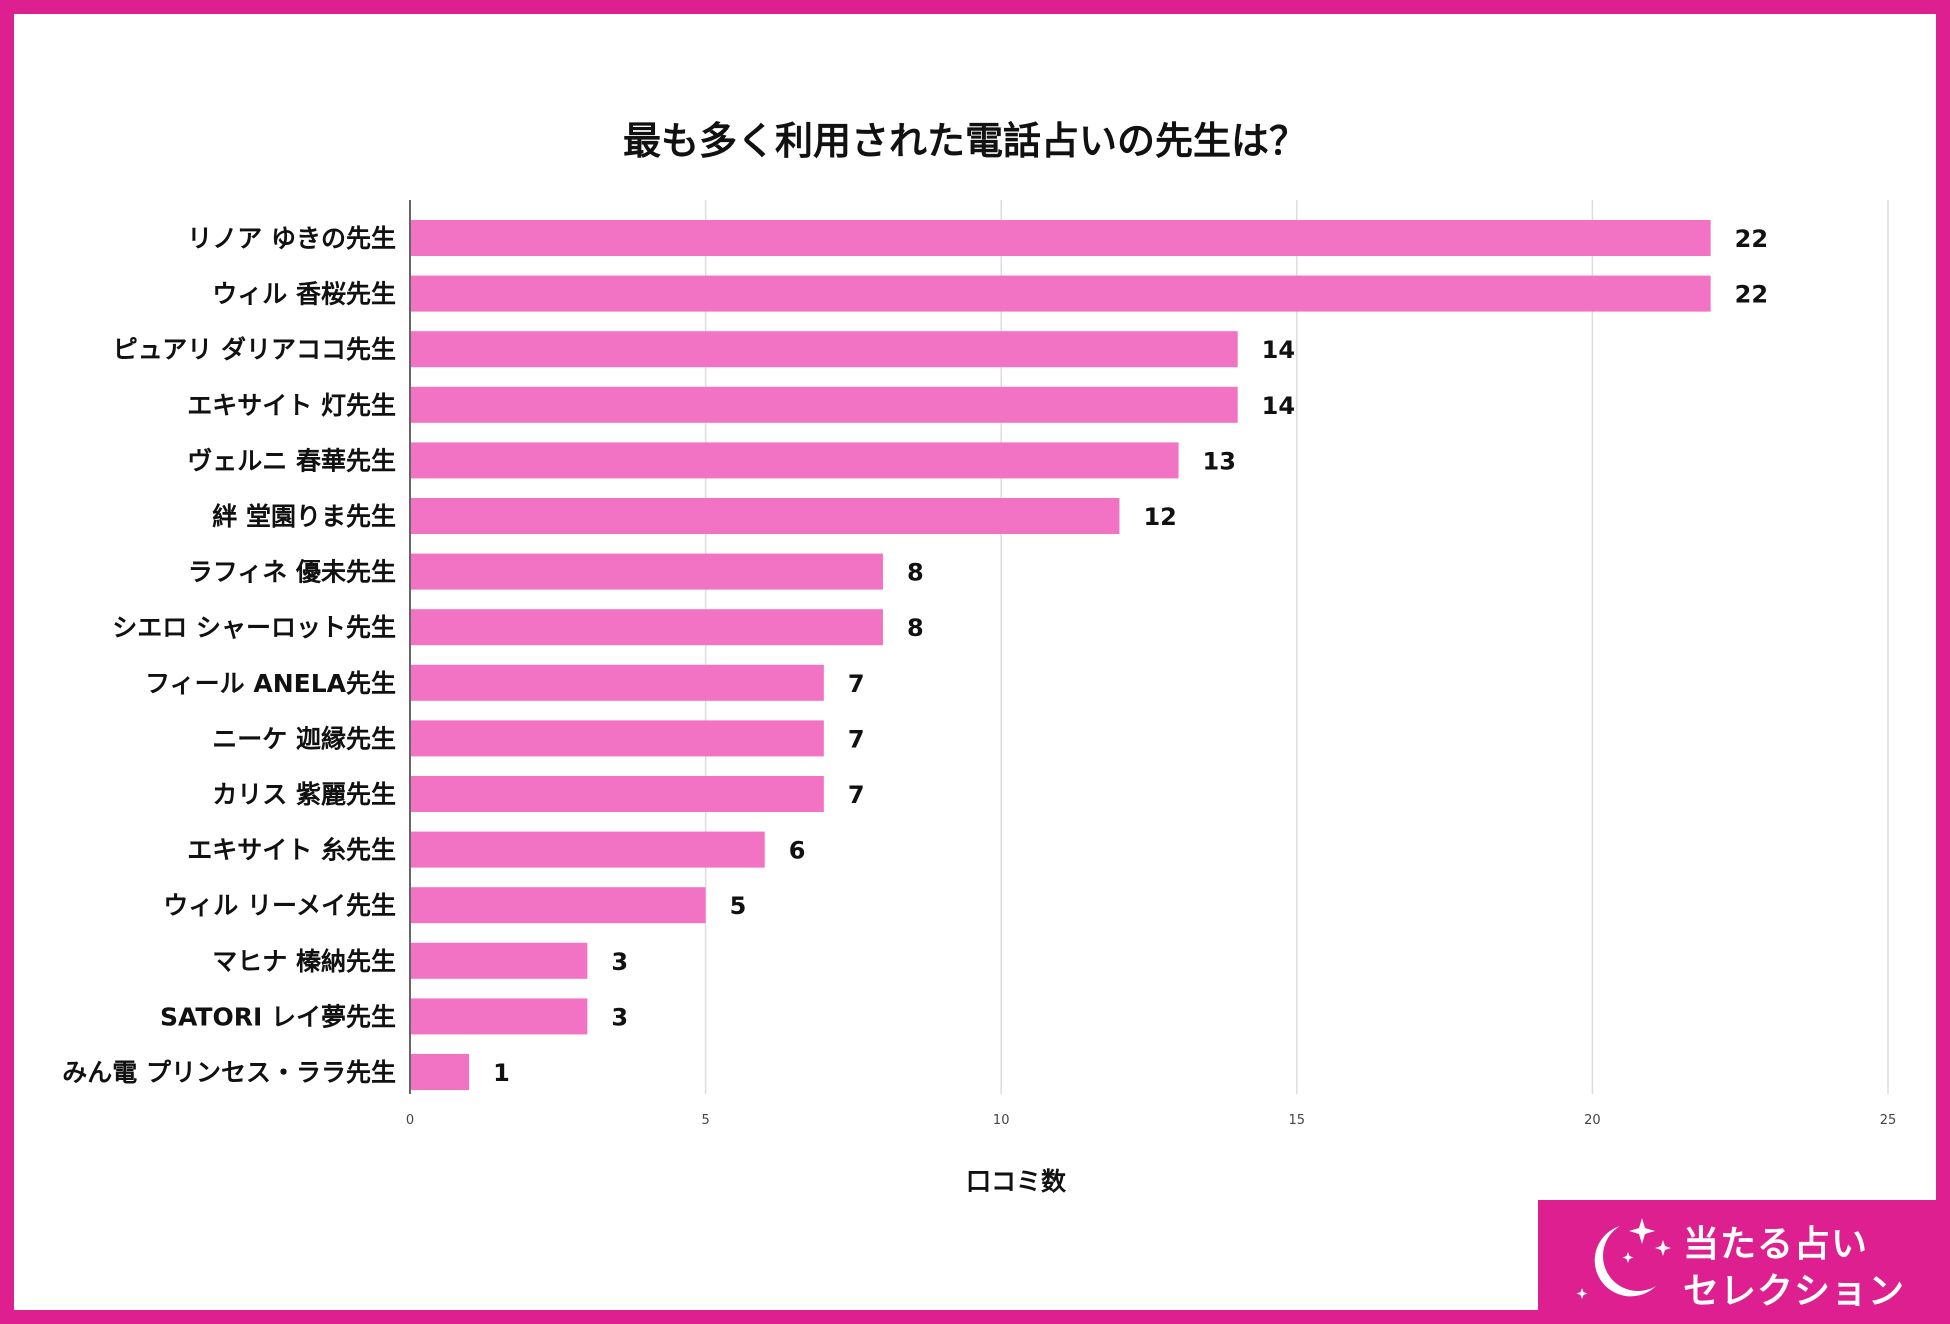  I want to click on category-label-2: ピュアリ ダリアココ先生, so click(254, 349).